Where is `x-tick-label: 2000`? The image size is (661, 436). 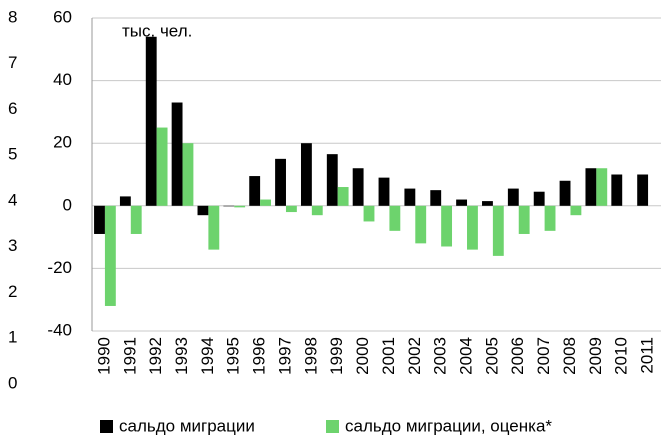
x-tick-label: 2000 is located at coordinates (362, 356).